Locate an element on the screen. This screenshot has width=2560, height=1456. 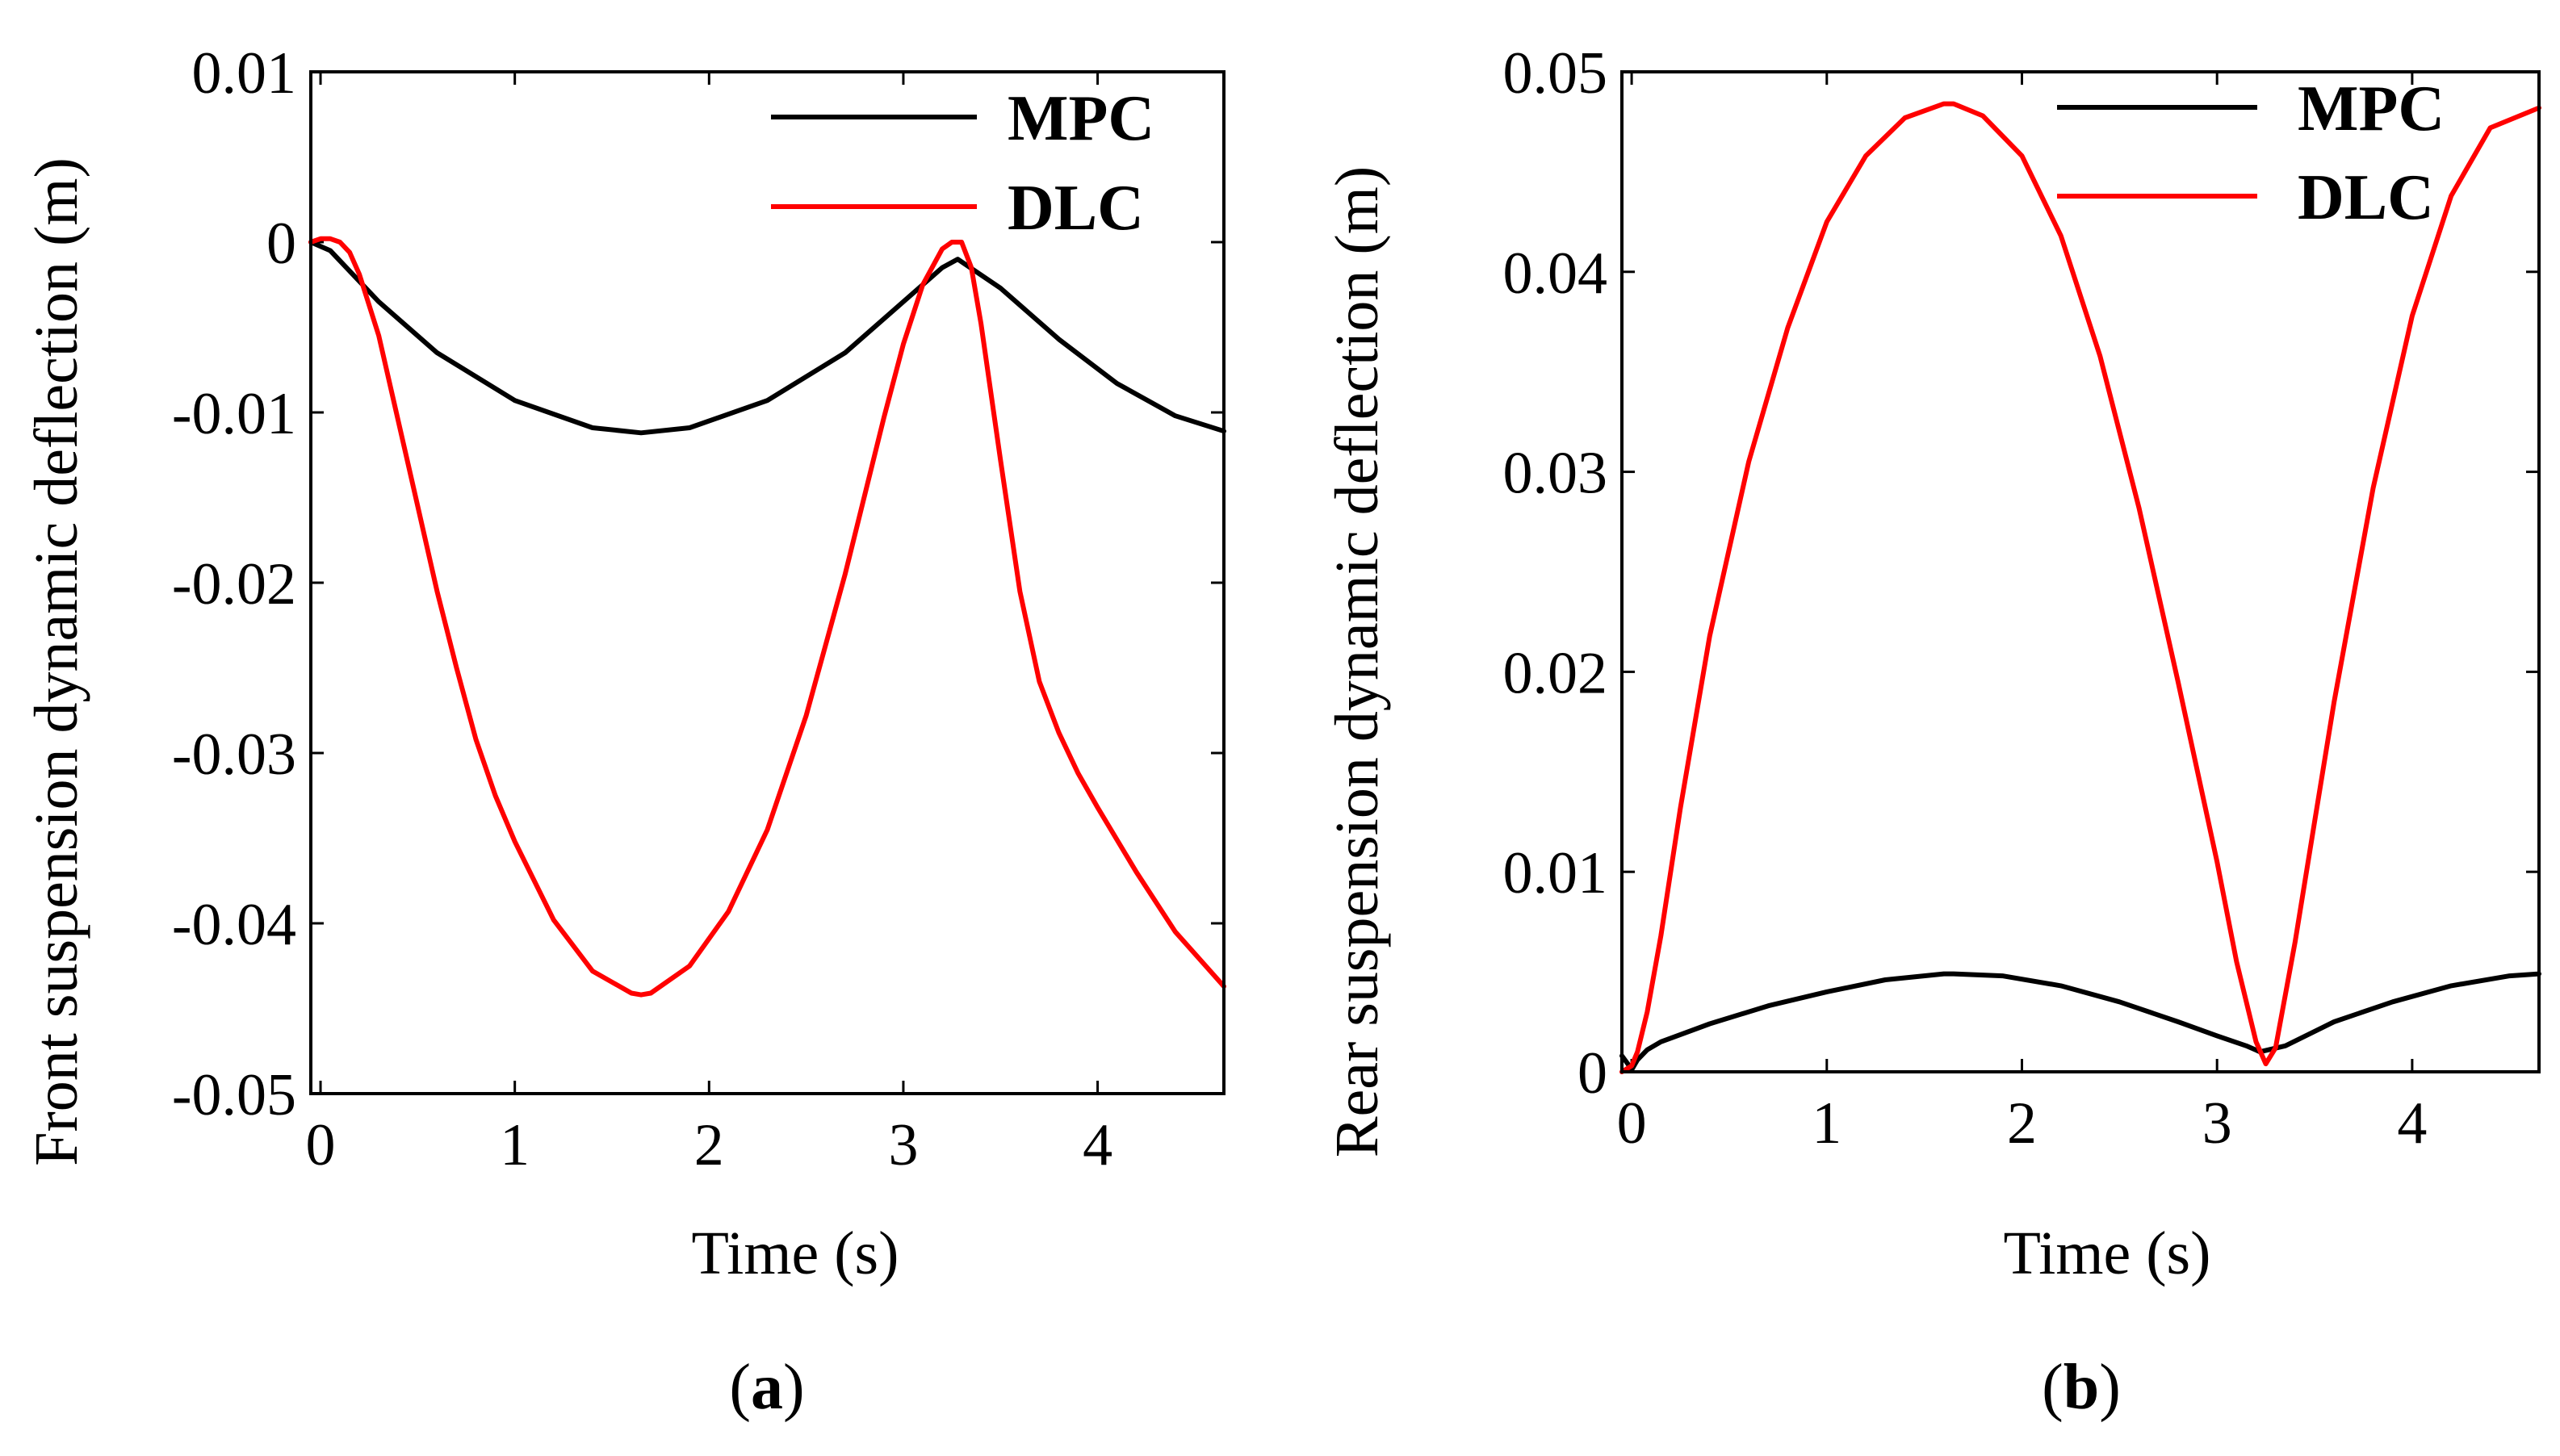
y-tick-label: -0.01 is located at coordinates (234, 414).